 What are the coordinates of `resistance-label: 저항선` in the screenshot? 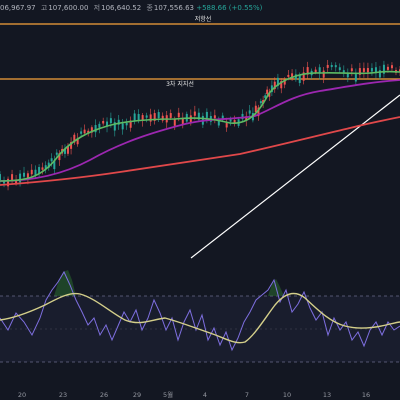 It's located at (203, 19).